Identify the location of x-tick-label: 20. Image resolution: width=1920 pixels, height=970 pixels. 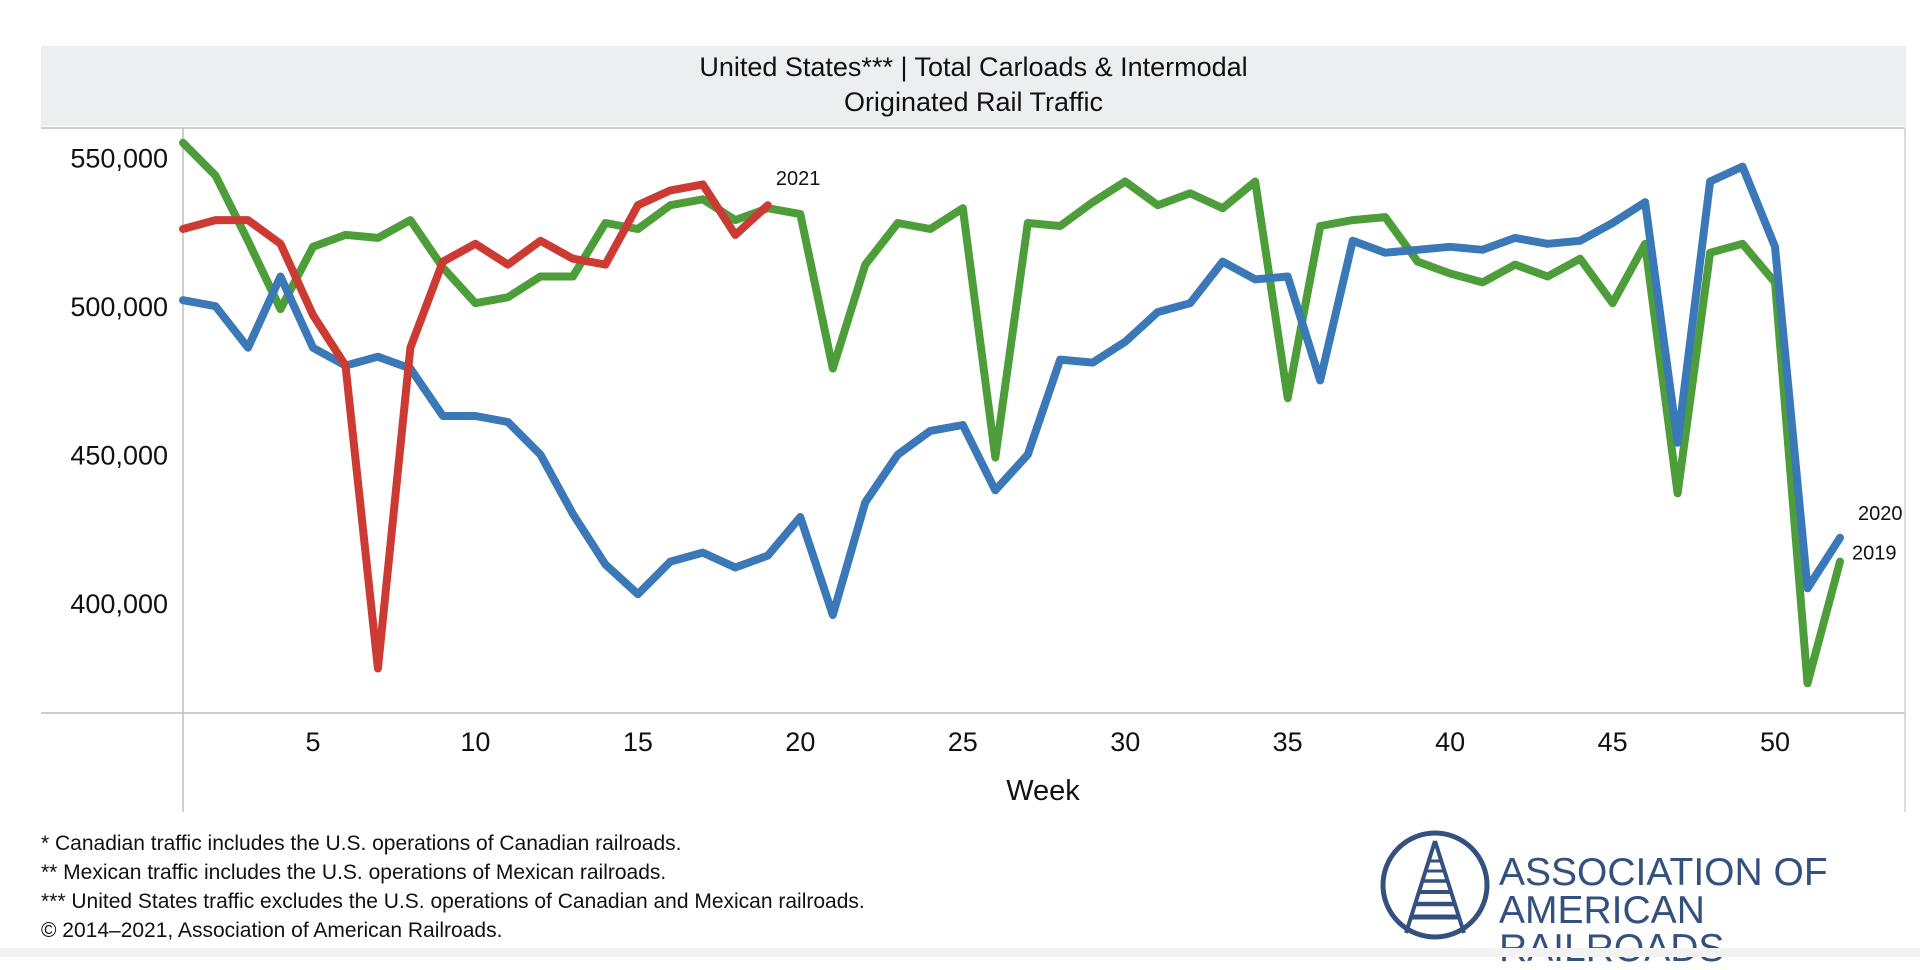
(800, 742).